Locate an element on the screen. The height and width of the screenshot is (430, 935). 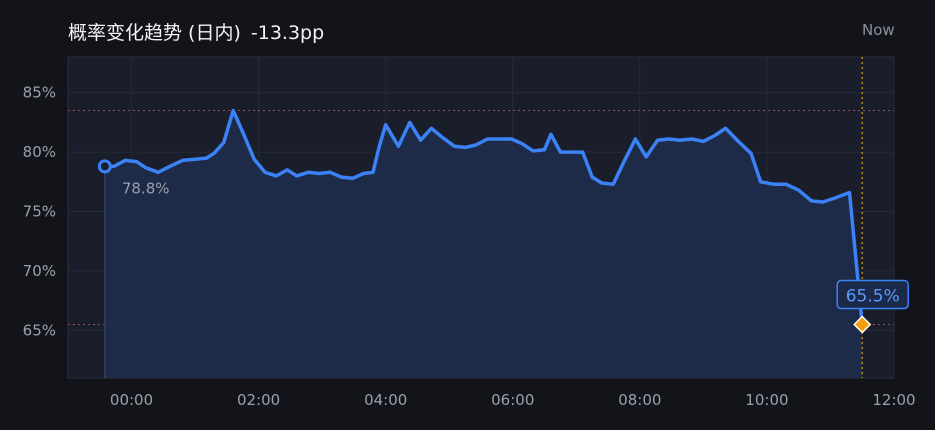
x-tick-label-2: 04:00 is located at coordinates (385, 400).